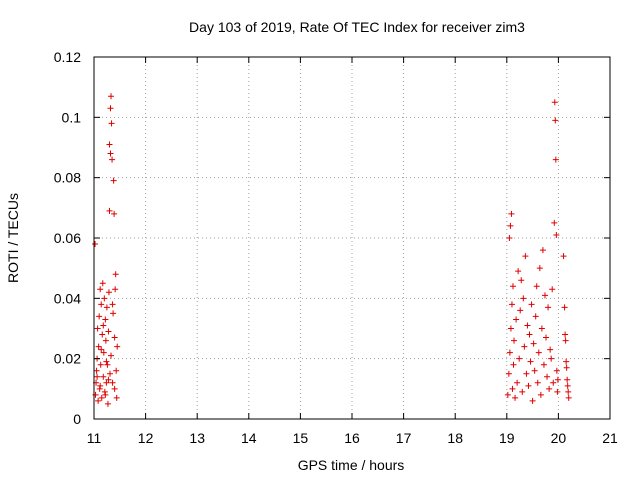 This screenshot has width=640, height=480. I want to click on x-tick-label: 14, so click(249, 438).